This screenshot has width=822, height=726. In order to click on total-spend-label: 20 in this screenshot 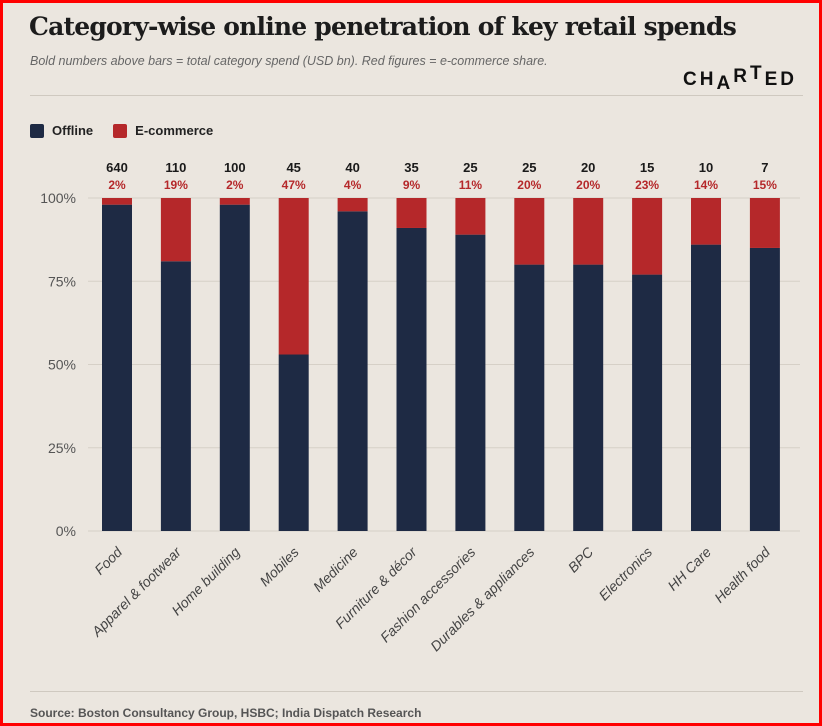, I will do `click(588, 167)`.